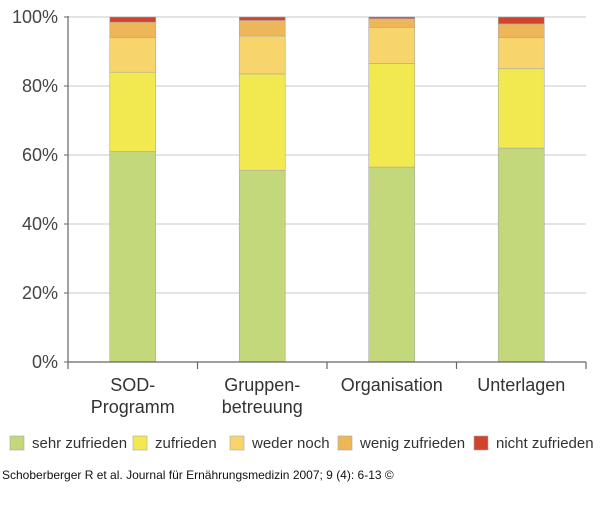 The height and width of the screenshot is (526, 600). Describe the element at coordinates (521, 385) in the screenshot. I see `category-label: Unterlagen` at that location.